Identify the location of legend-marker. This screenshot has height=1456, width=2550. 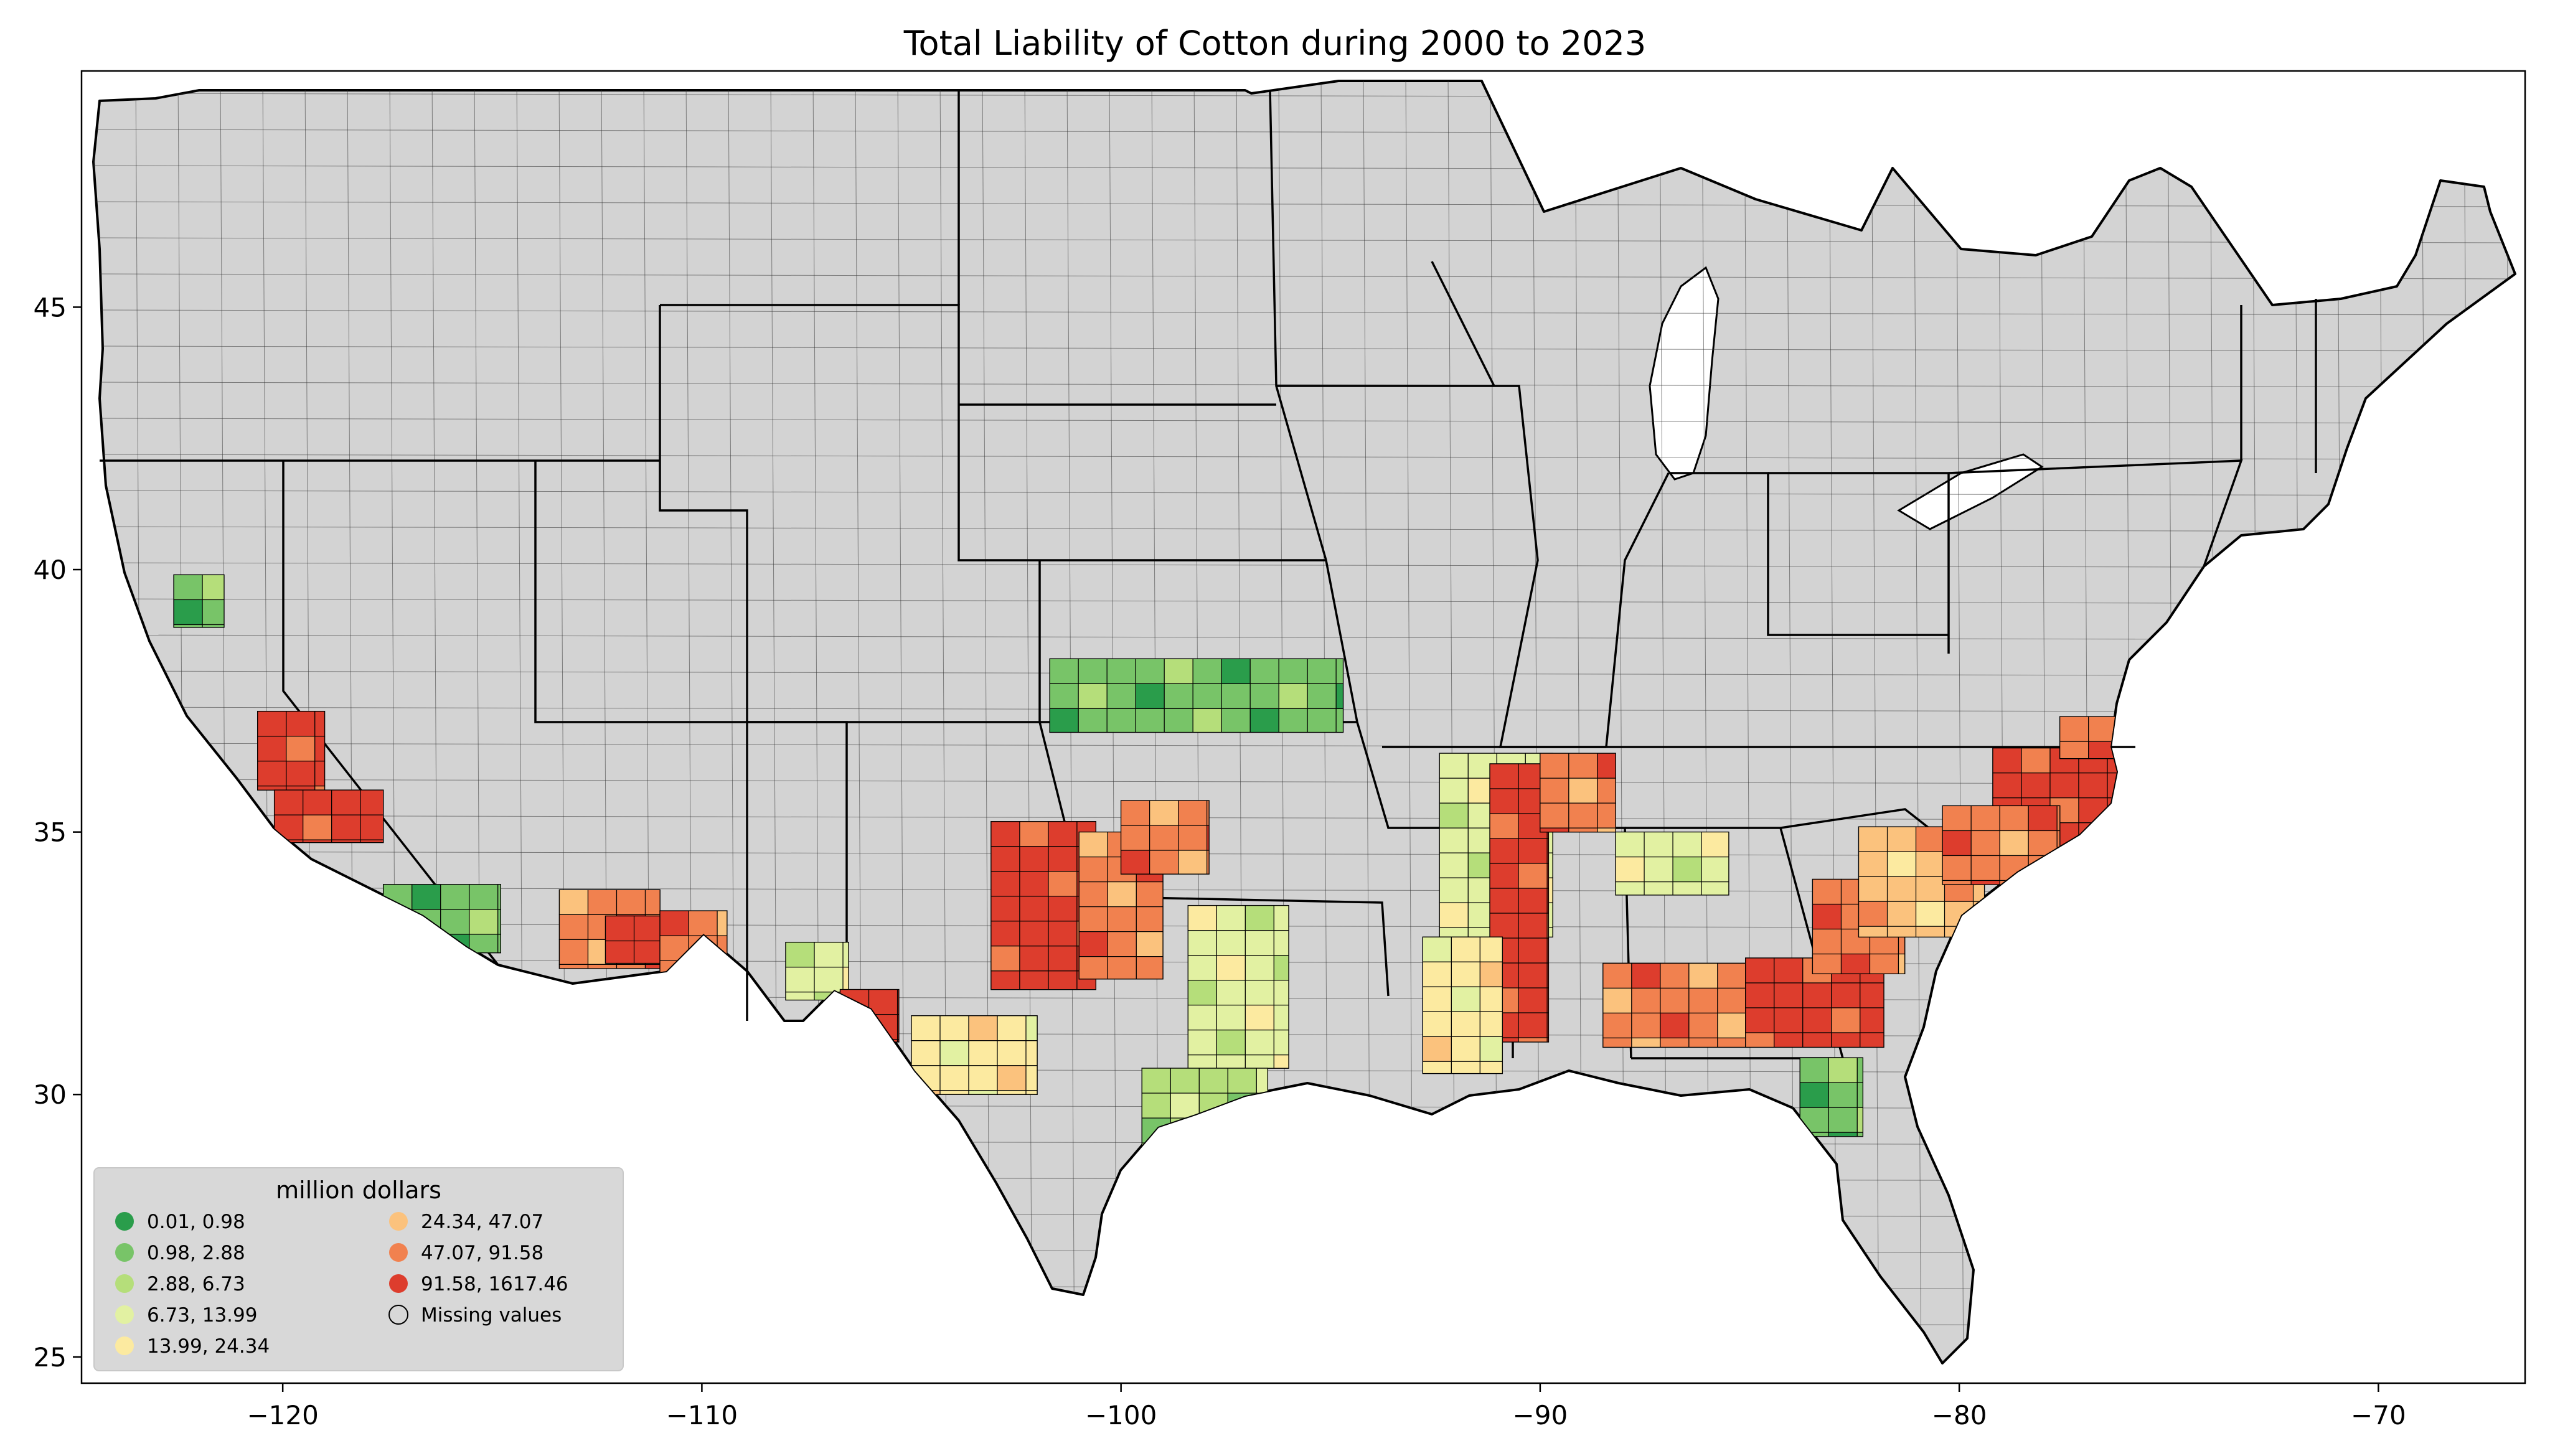
(124, 1221).